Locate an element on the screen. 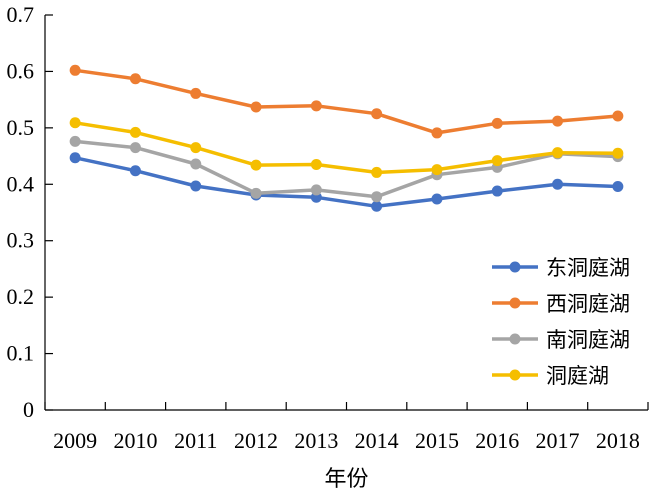  legend-label: 东洞庭湖 is located at coordinates (588, 268).